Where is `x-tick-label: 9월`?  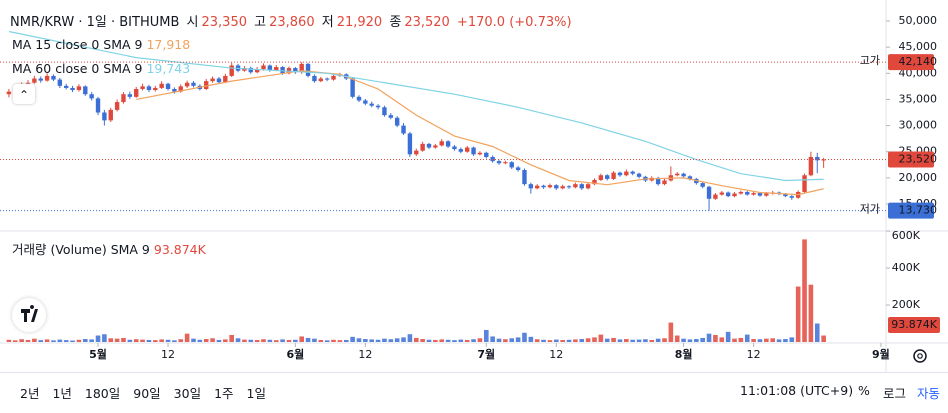
x-tick-label: 9월 is located at coordinates (881, 354).